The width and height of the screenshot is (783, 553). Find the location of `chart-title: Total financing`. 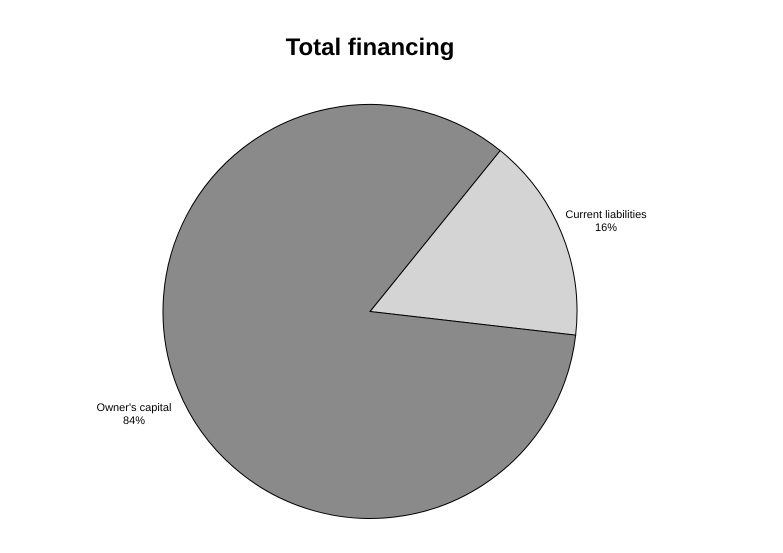

chart-title: Total financing is located at coordinates (370, 47).